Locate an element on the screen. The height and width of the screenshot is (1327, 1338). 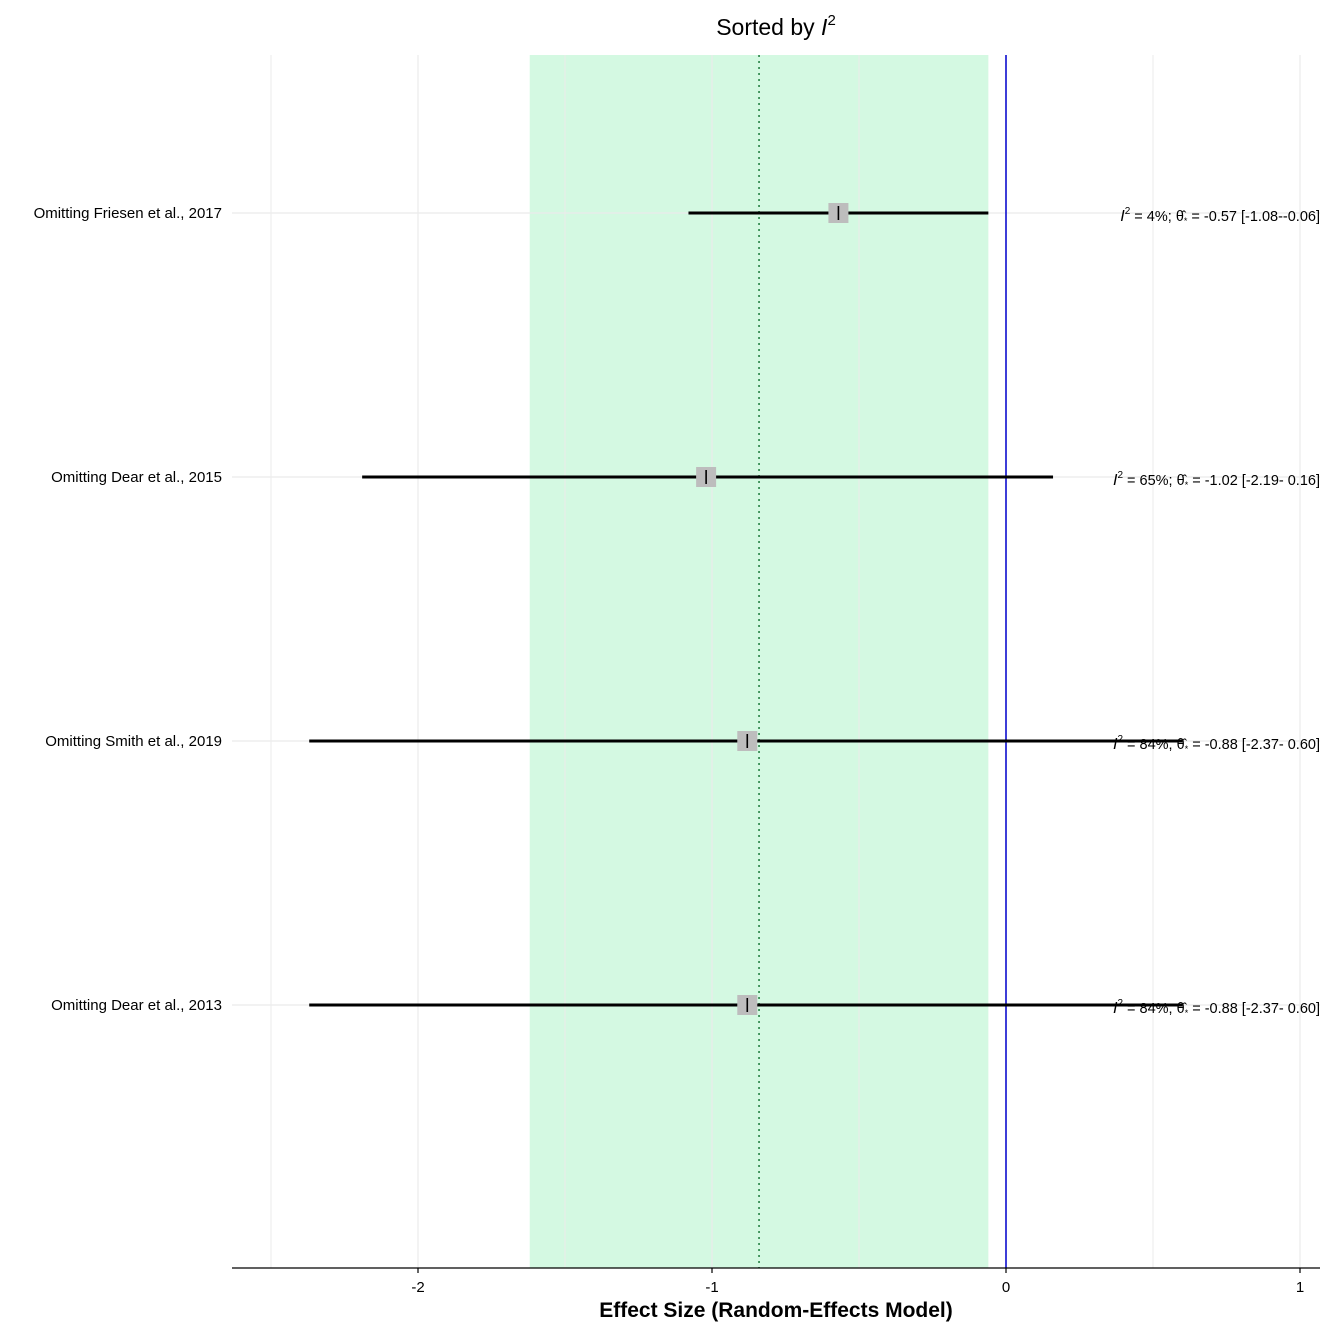
study-label: Omitting Dear et al., 2013 is located at coordinates (136, 1005).